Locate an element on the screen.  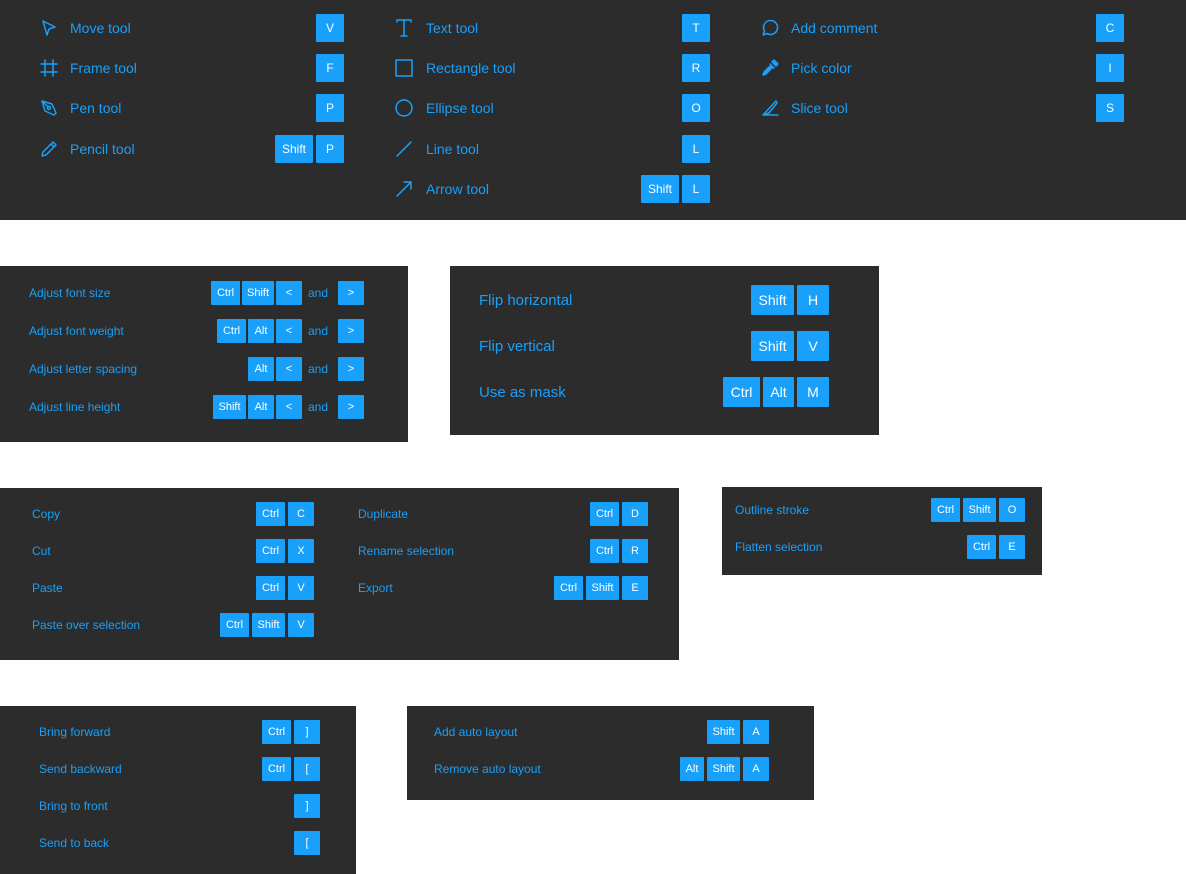
pen-nib-icon is located at coordinates (49, 108).